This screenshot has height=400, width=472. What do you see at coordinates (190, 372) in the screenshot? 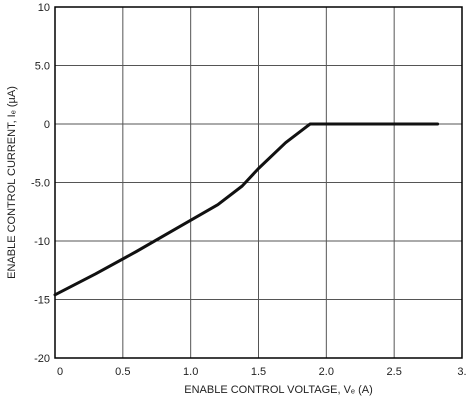
I see `x-tick-label: 1.0` at bounding box center [190, 372].